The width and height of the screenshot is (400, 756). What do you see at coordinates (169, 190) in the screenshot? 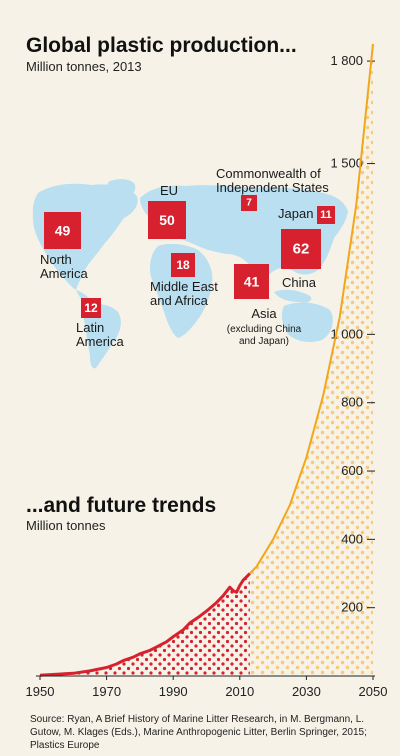
I see `region-label: EU` at bounding box center [169, 190].